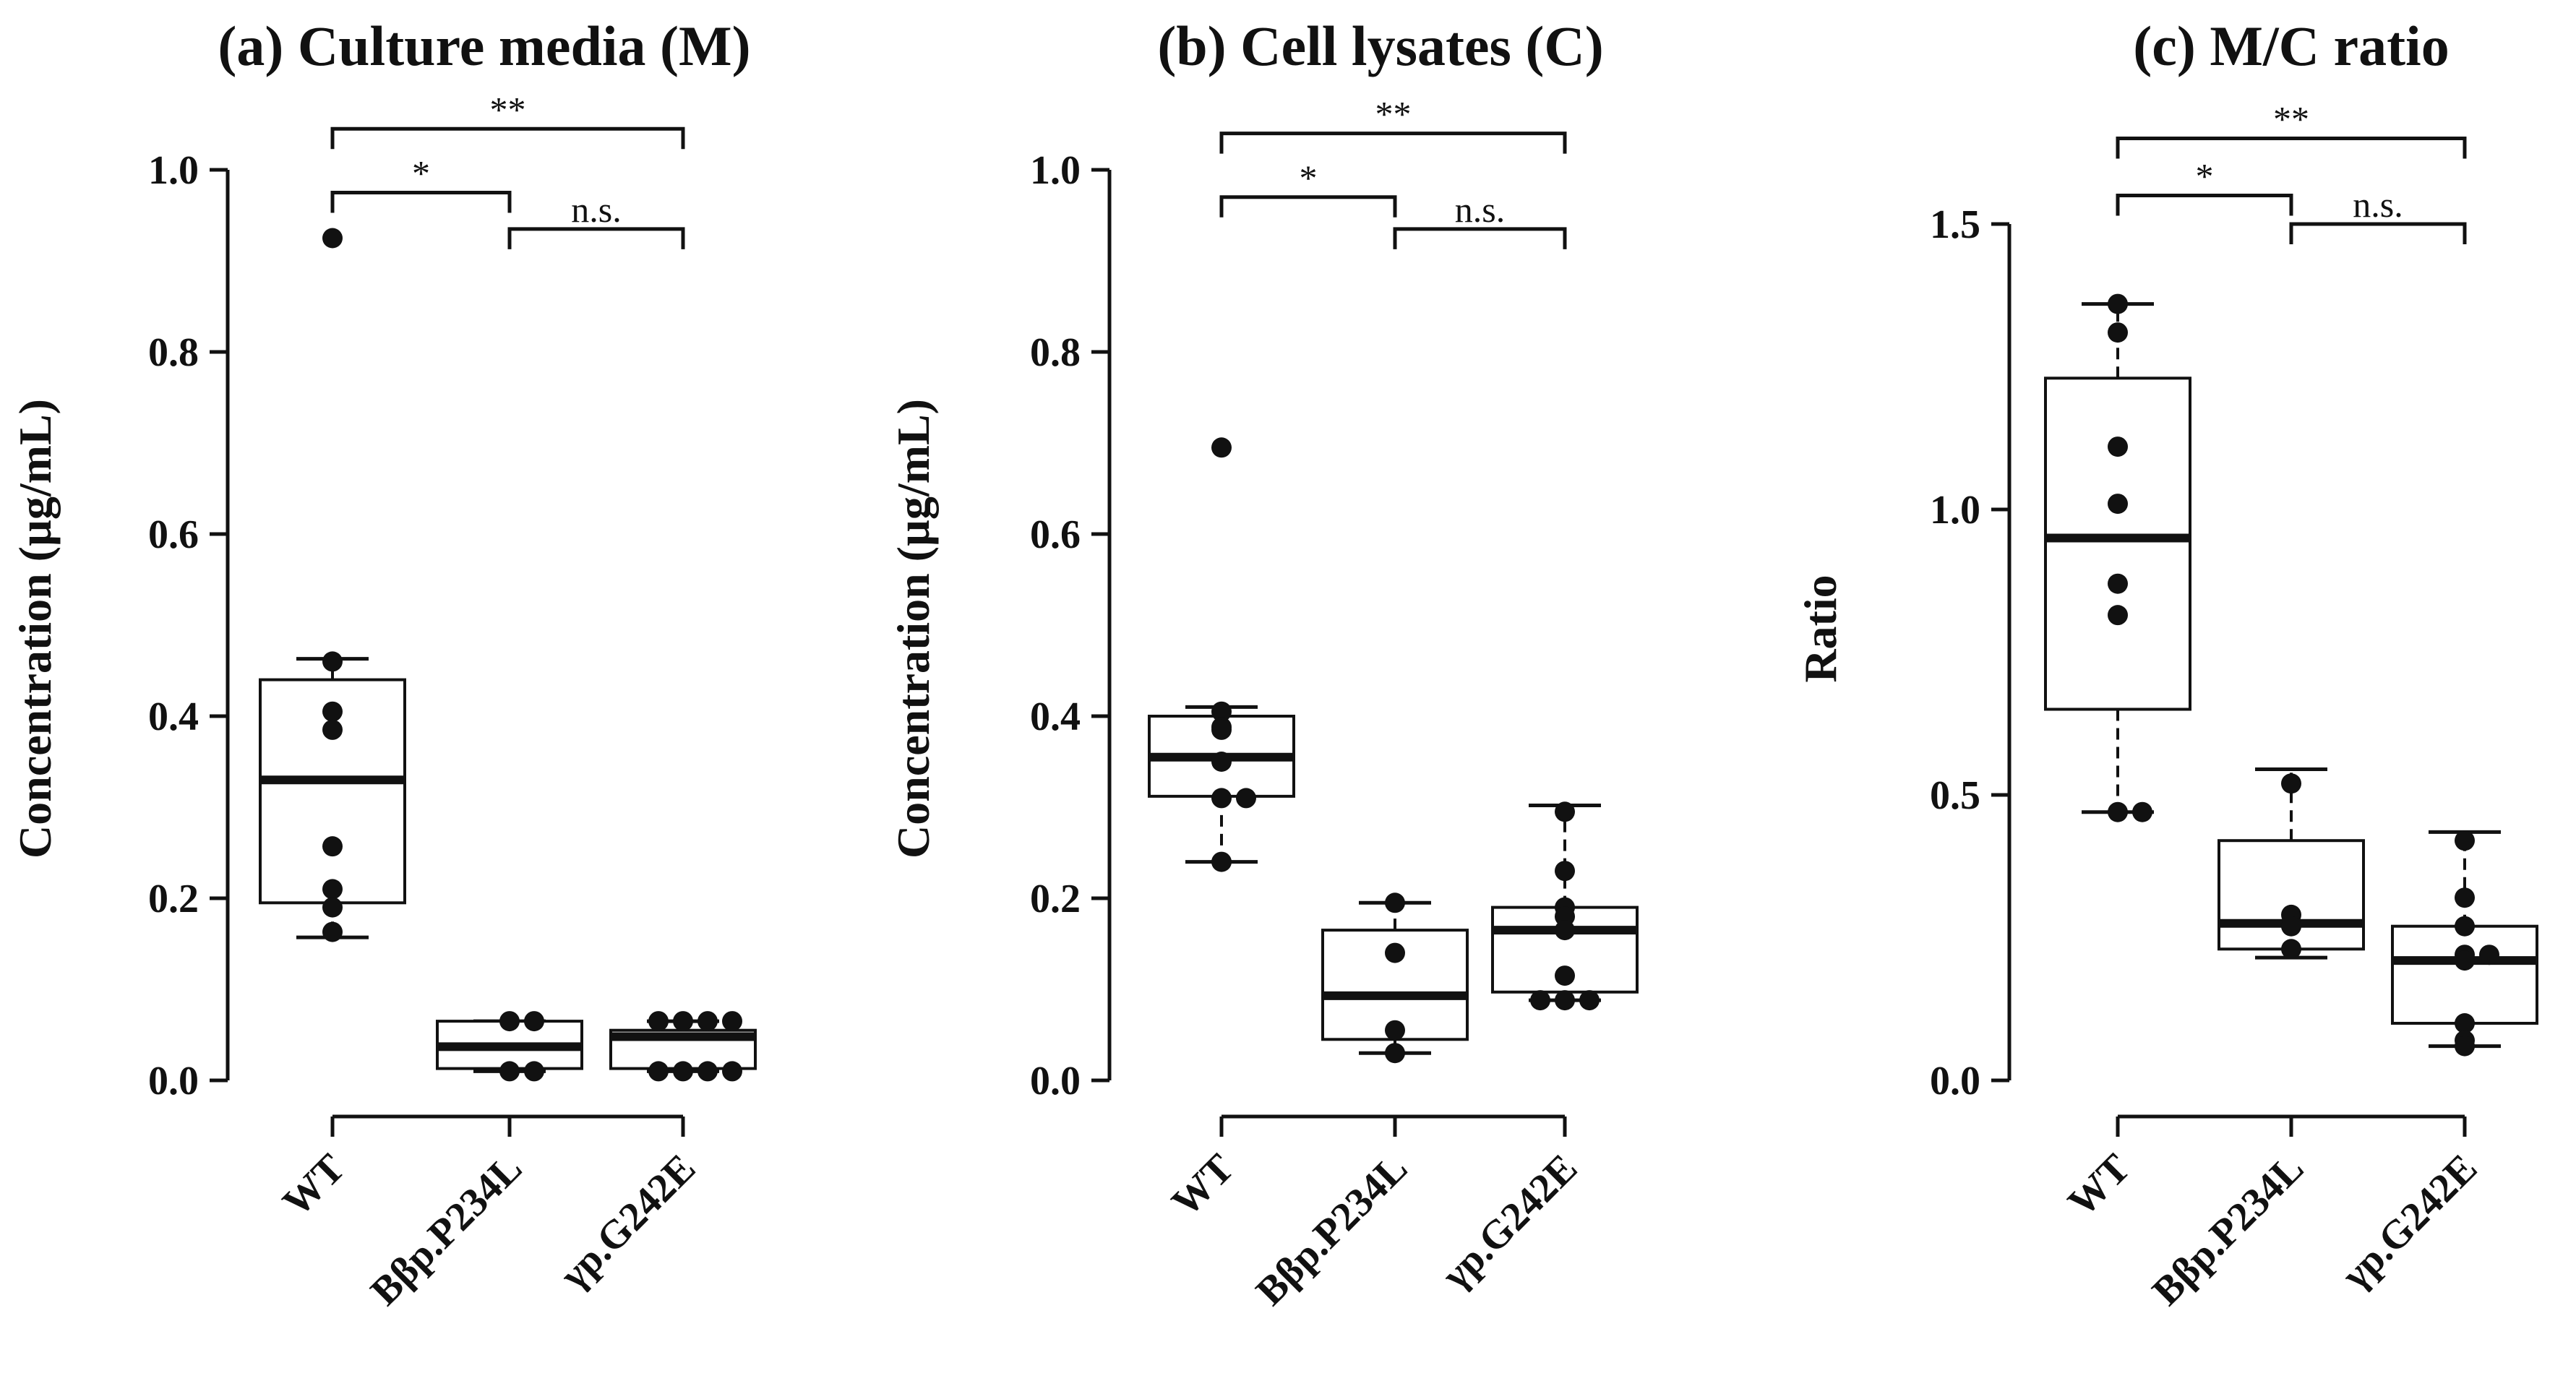 The image size is (2576, 1381). I want to click on chart-title: (c) M/C ratio, so click(2291, 45).